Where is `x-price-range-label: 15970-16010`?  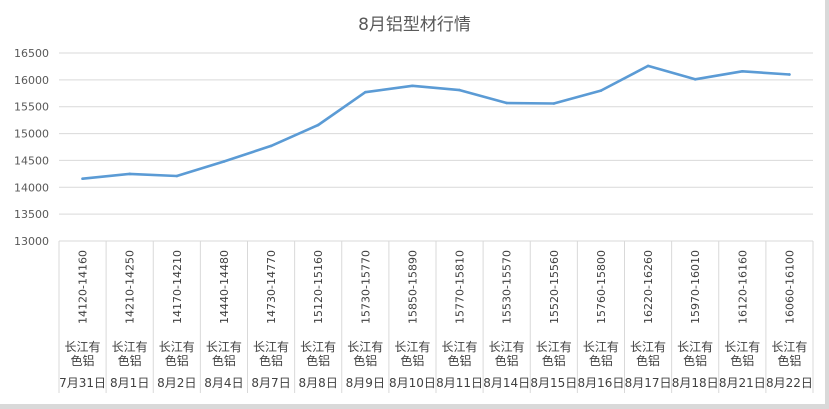 x-price-range-label: 15970-16010 is located at coordinates (695, 287).